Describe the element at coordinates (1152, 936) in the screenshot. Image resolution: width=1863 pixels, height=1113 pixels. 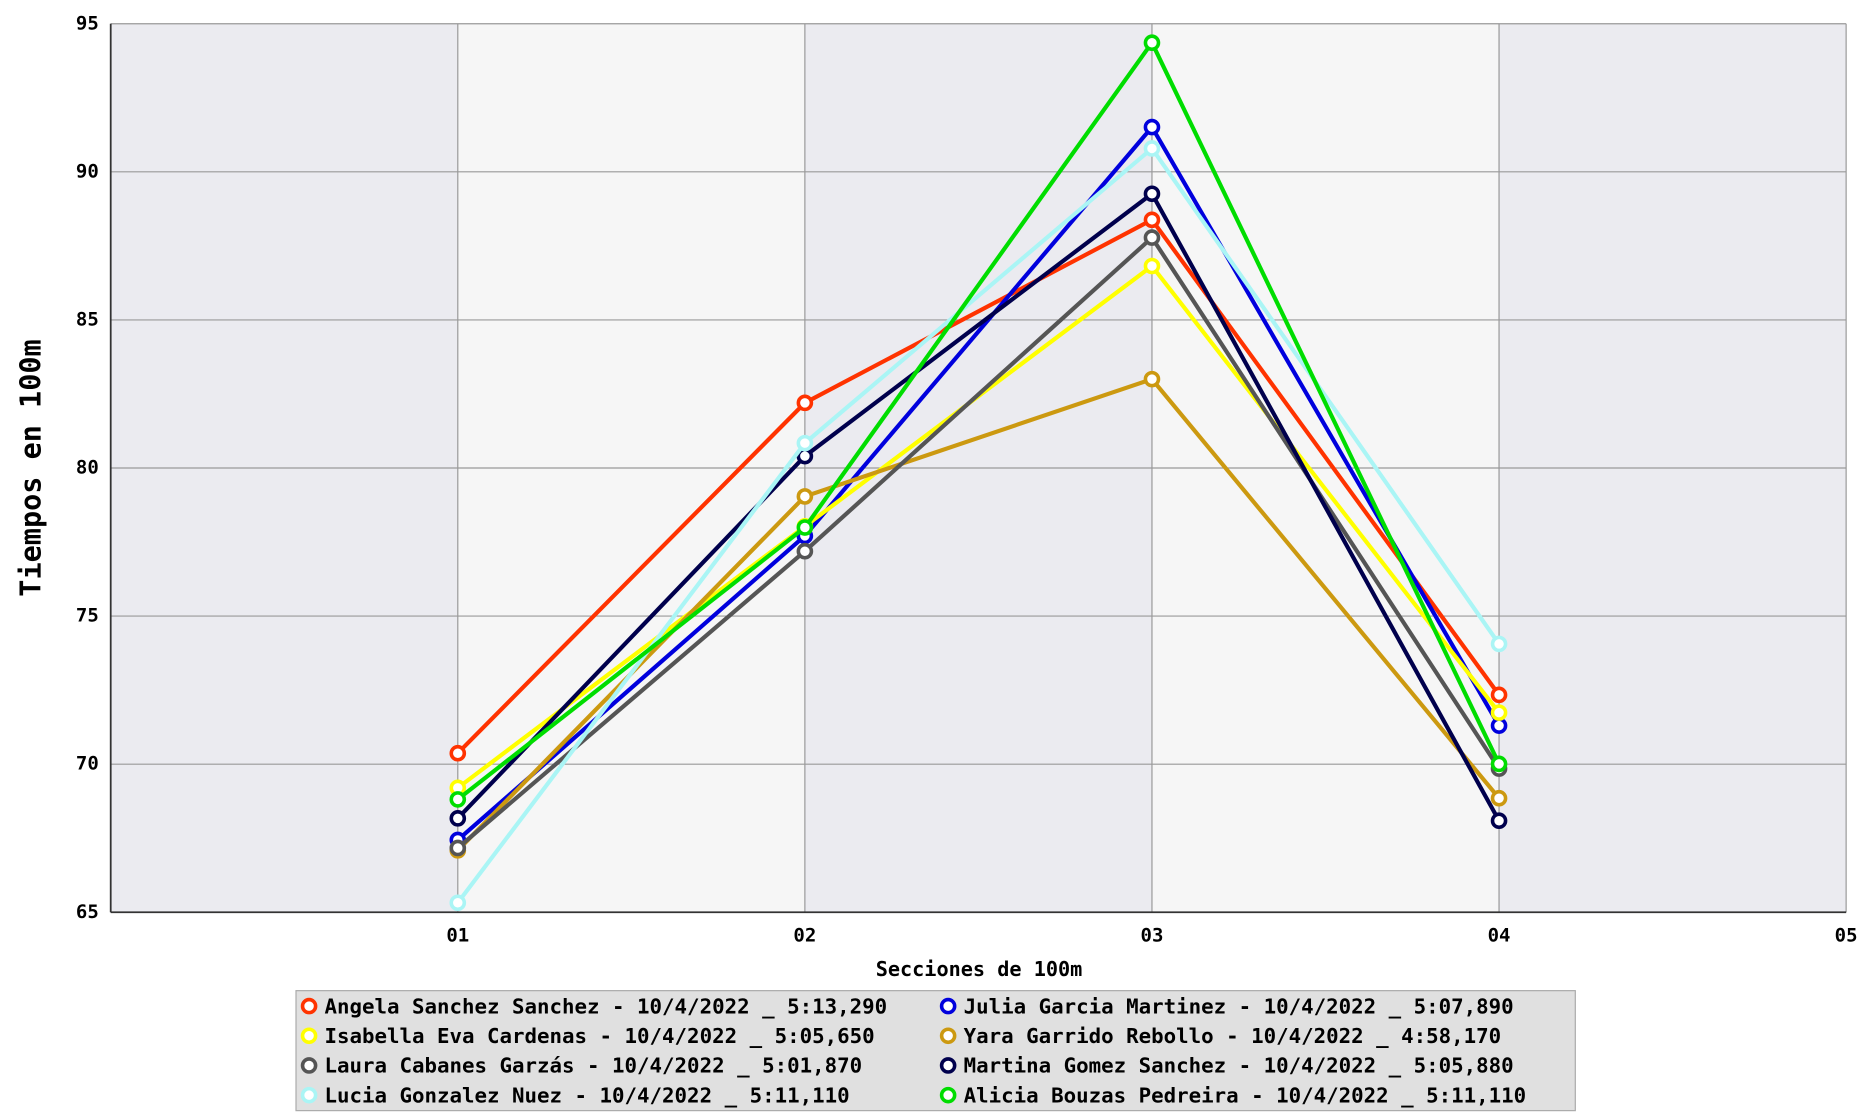
I see `x-tick-label: 03` at that location.